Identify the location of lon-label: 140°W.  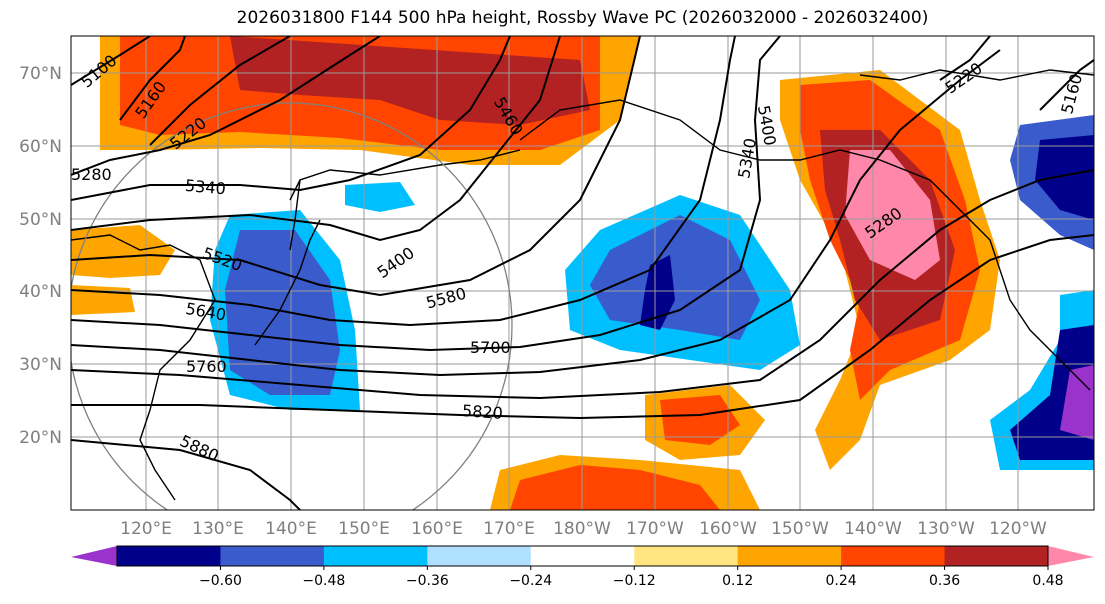
(873, 529).